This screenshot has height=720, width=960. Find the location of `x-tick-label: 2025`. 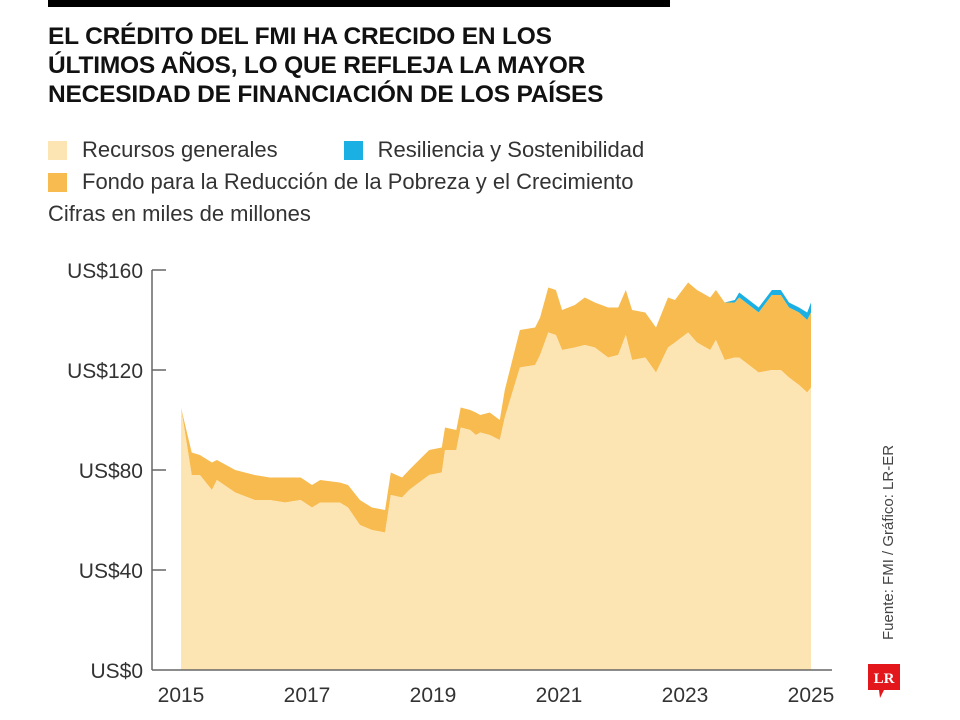

x-tick-label: 2025 is located at coordinates (811, 695).